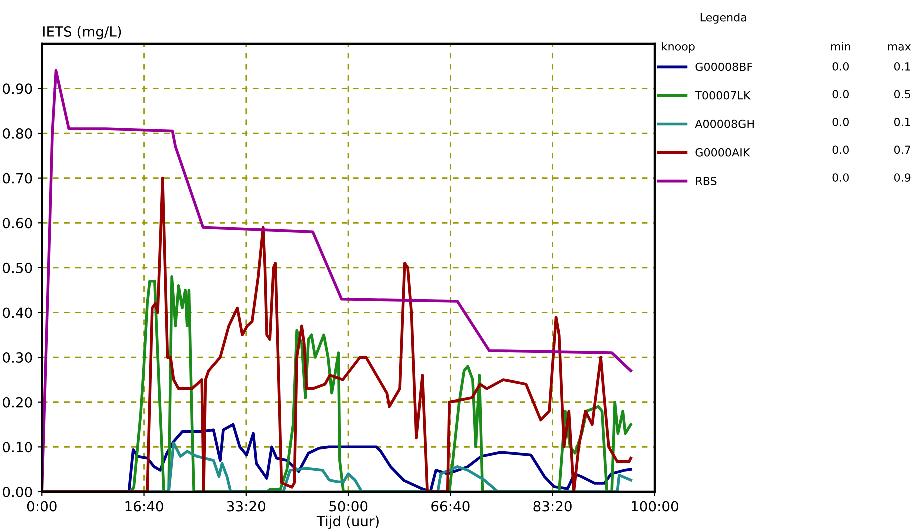  What do you see at coordinates (723, 95) in the screenshot?
I see `legend-label: T00007LK` at bounding box center [723, 95].